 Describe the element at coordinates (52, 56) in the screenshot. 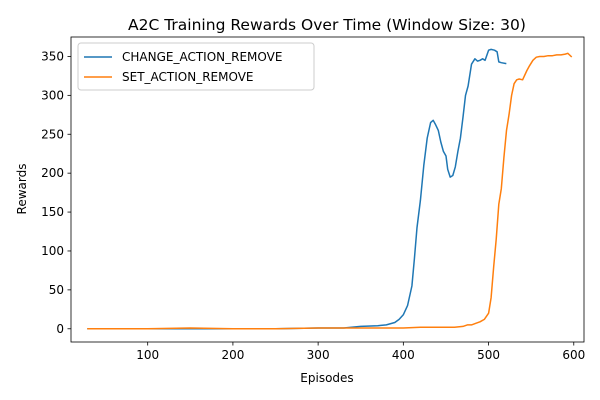

I see `y-tick-label: 350` at that location.